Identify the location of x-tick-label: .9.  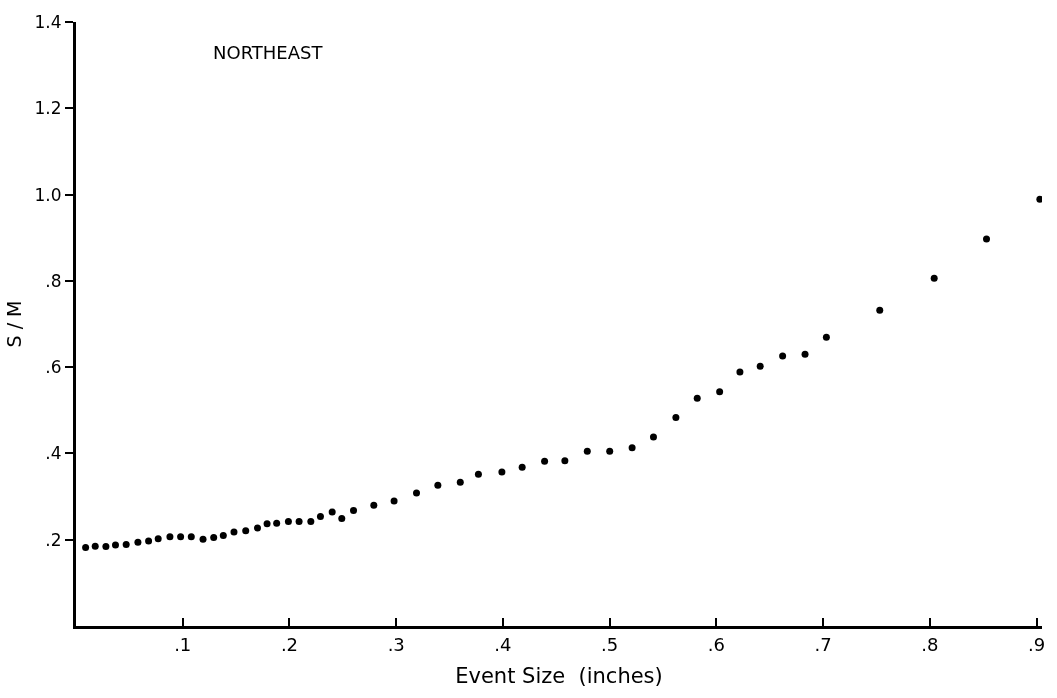
(1037, 644).